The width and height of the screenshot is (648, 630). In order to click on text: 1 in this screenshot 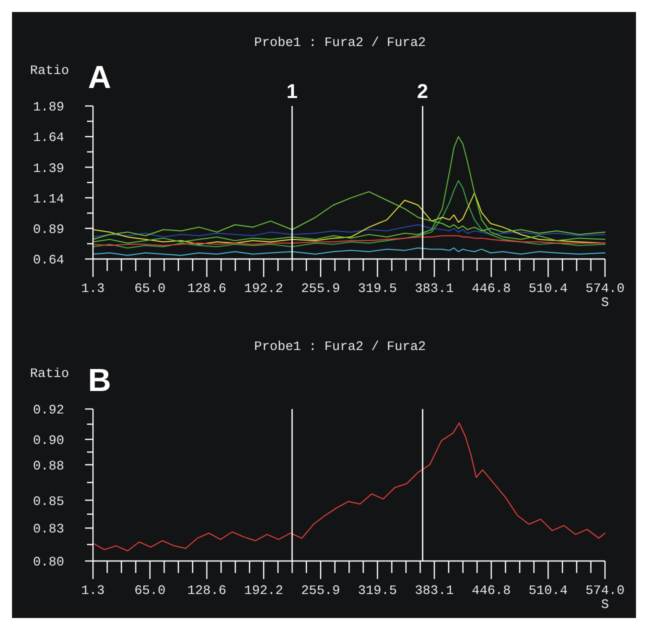, I will do `click(292, 92)`.